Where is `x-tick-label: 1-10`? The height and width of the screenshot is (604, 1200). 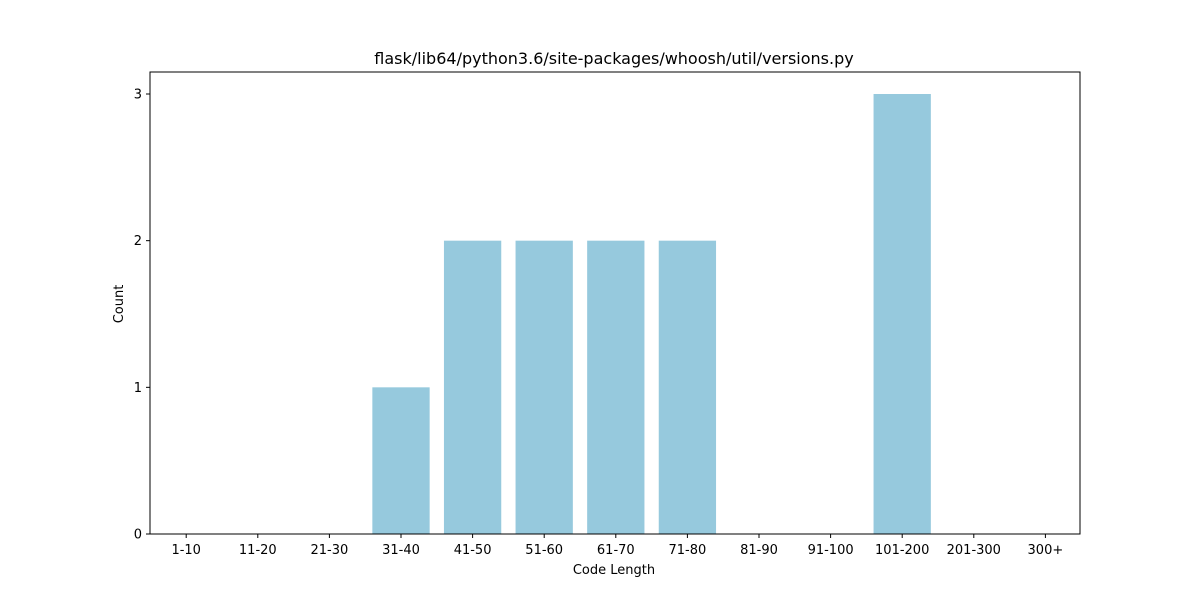
x-tick-label: 1-10 is located at coordinates (186, 550).